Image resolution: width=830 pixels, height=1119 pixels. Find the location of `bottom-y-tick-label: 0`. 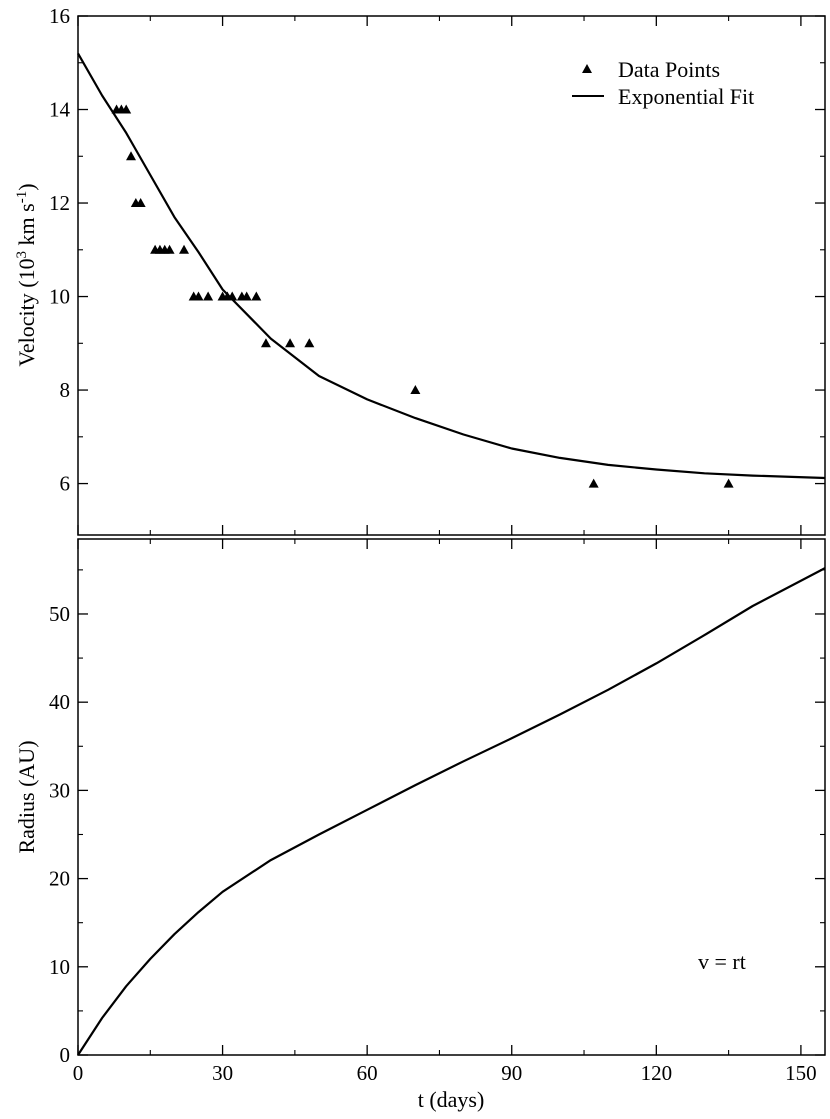

bottom-y-tick-label: 0 is located at coordinates (65, 1055).